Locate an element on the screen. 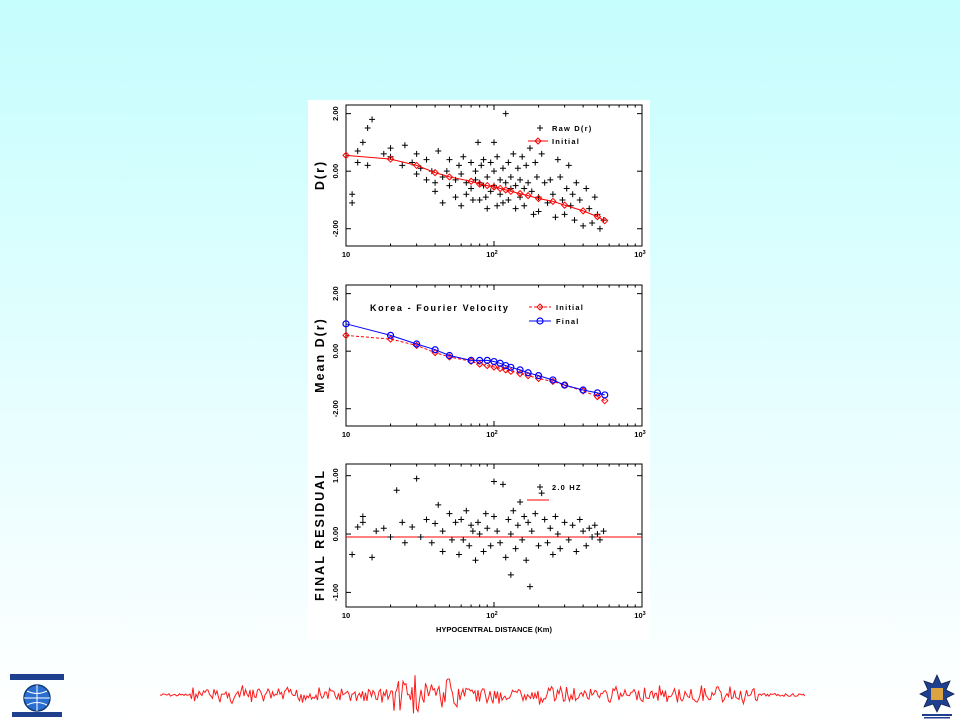 The width and height of the screenshot is (960, 720). y-tick-label: -2.00 is located at coordinates (335, 228).